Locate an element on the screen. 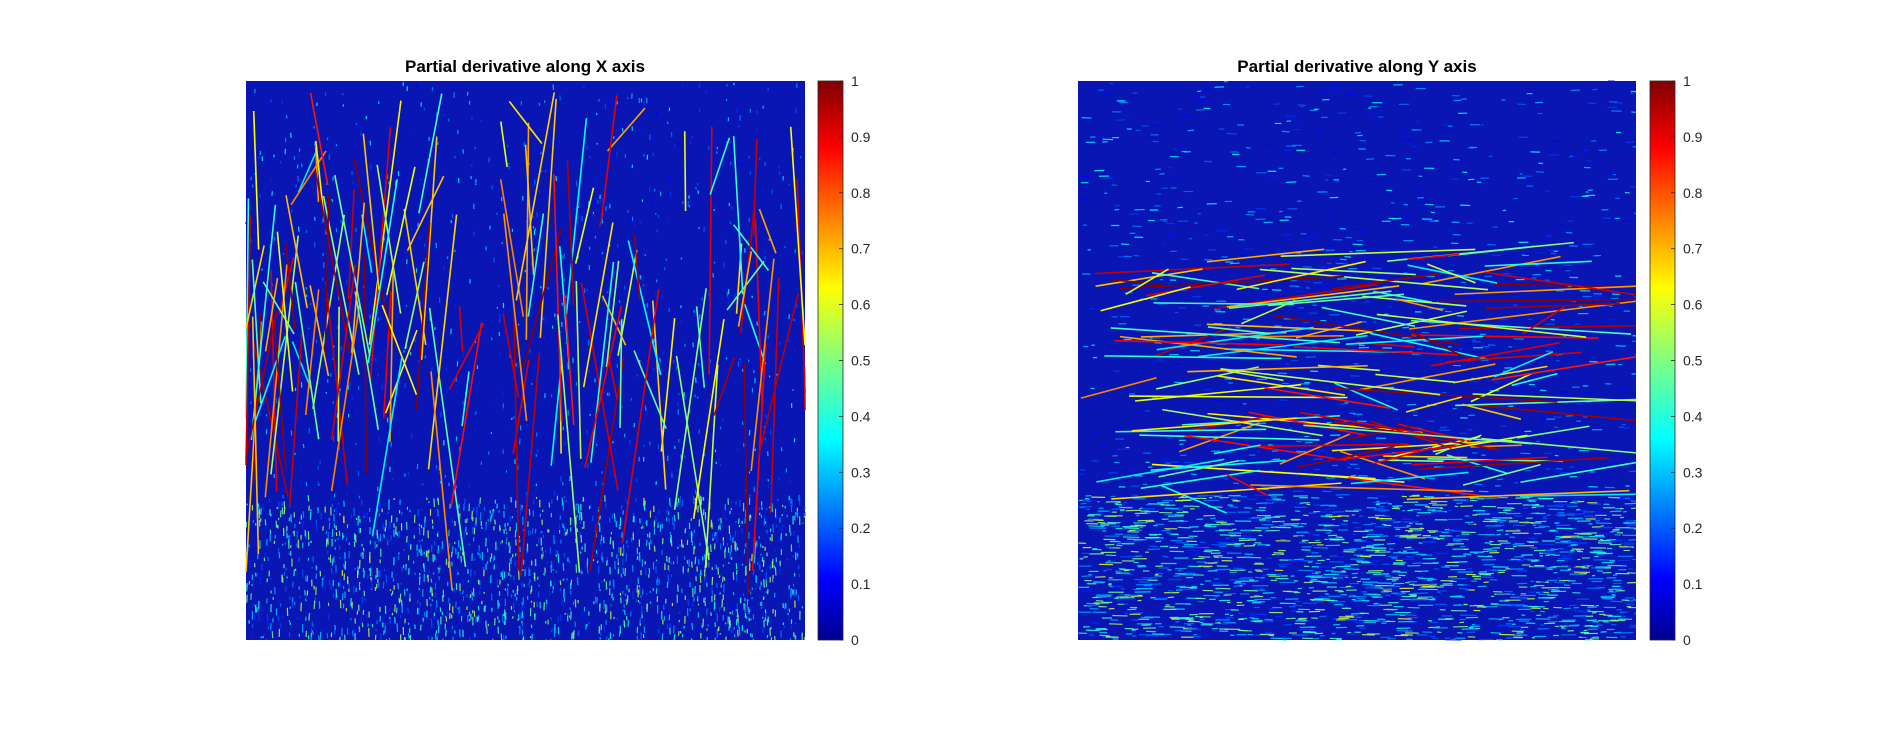  heatmap-texture-stroke is located at coordinates (1256, 531).